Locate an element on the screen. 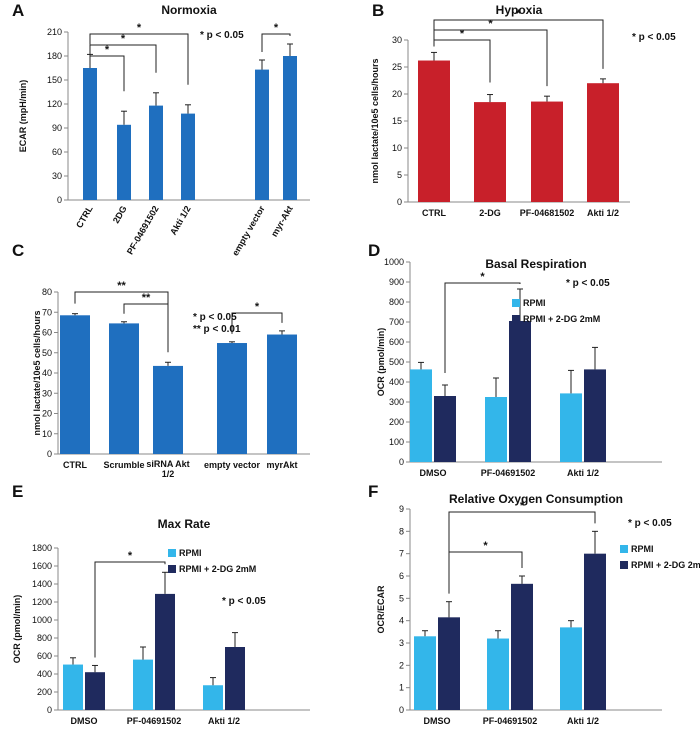  y-tick-label: 150 is located at coordinates (54, 80).